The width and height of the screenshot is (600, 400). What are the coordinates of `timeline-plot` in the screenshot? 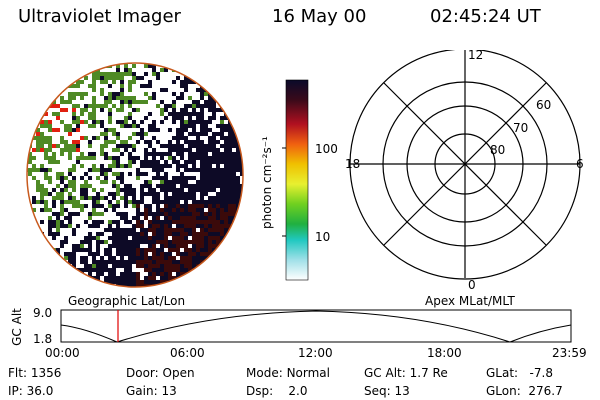 It's located at (316, 326).